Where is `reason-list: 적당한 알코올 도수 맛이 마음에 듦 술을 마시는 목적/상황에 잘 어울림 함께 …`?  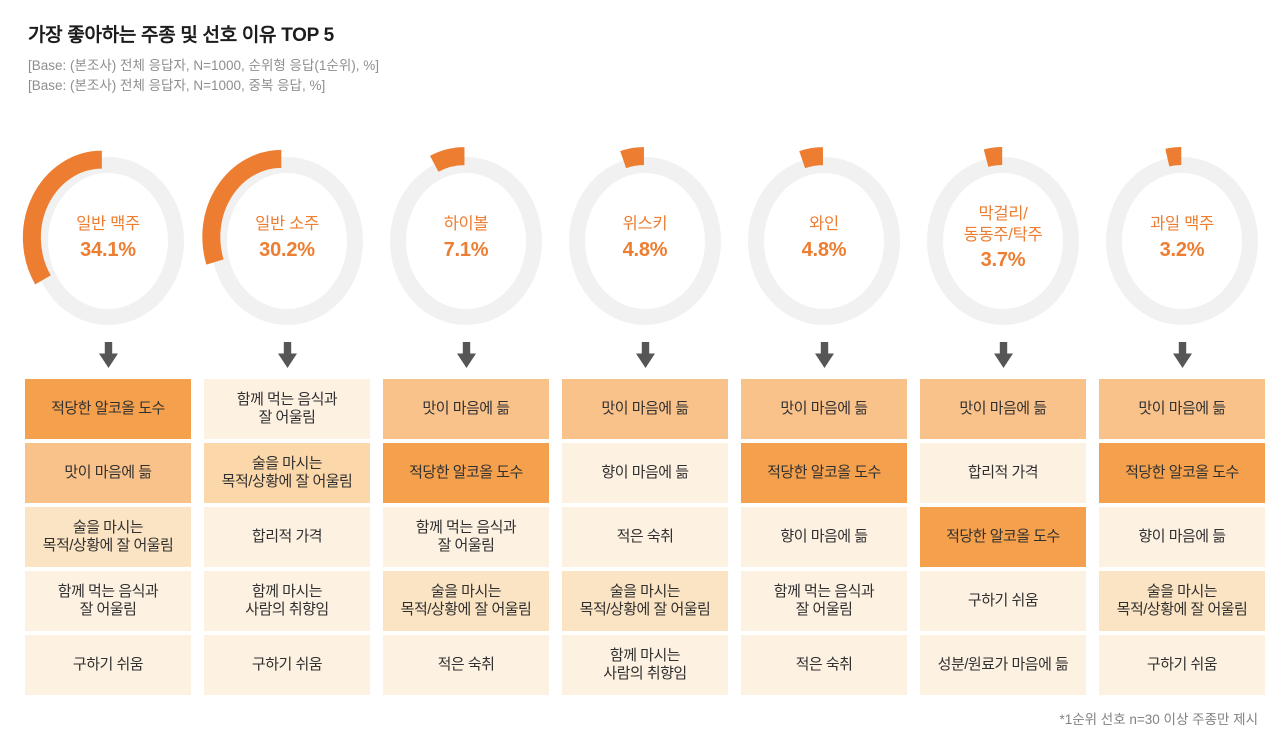 reason-list: 적당한 알코올 도수 맛이 마음에 듦 술을 마시는 목적/상황에 잘 어울림 함께 … is located at coordinates (108, 539).